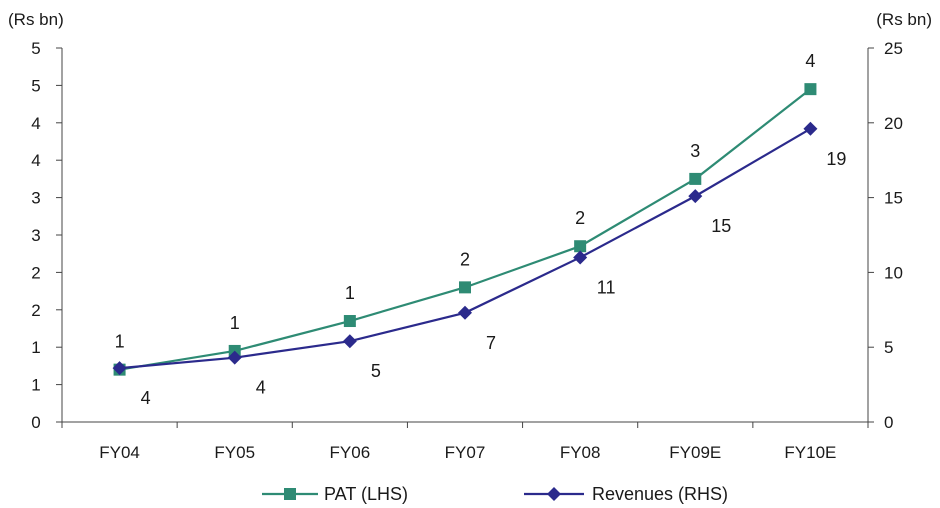 This screenshot has width=940, height=508. I want to click on right-tick-label: 20, so click(893, 123).